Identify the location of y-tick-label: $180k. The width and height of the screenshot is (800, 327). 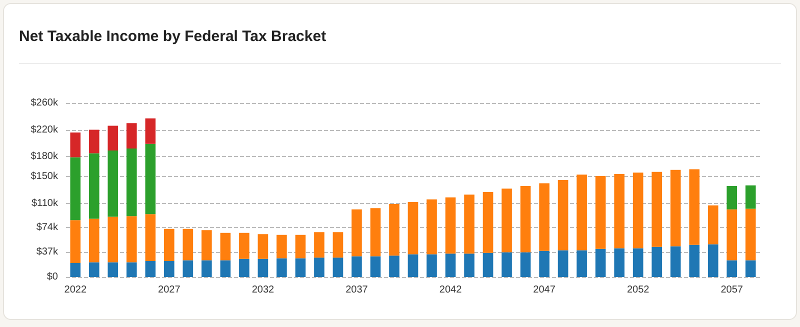
(44, 156).